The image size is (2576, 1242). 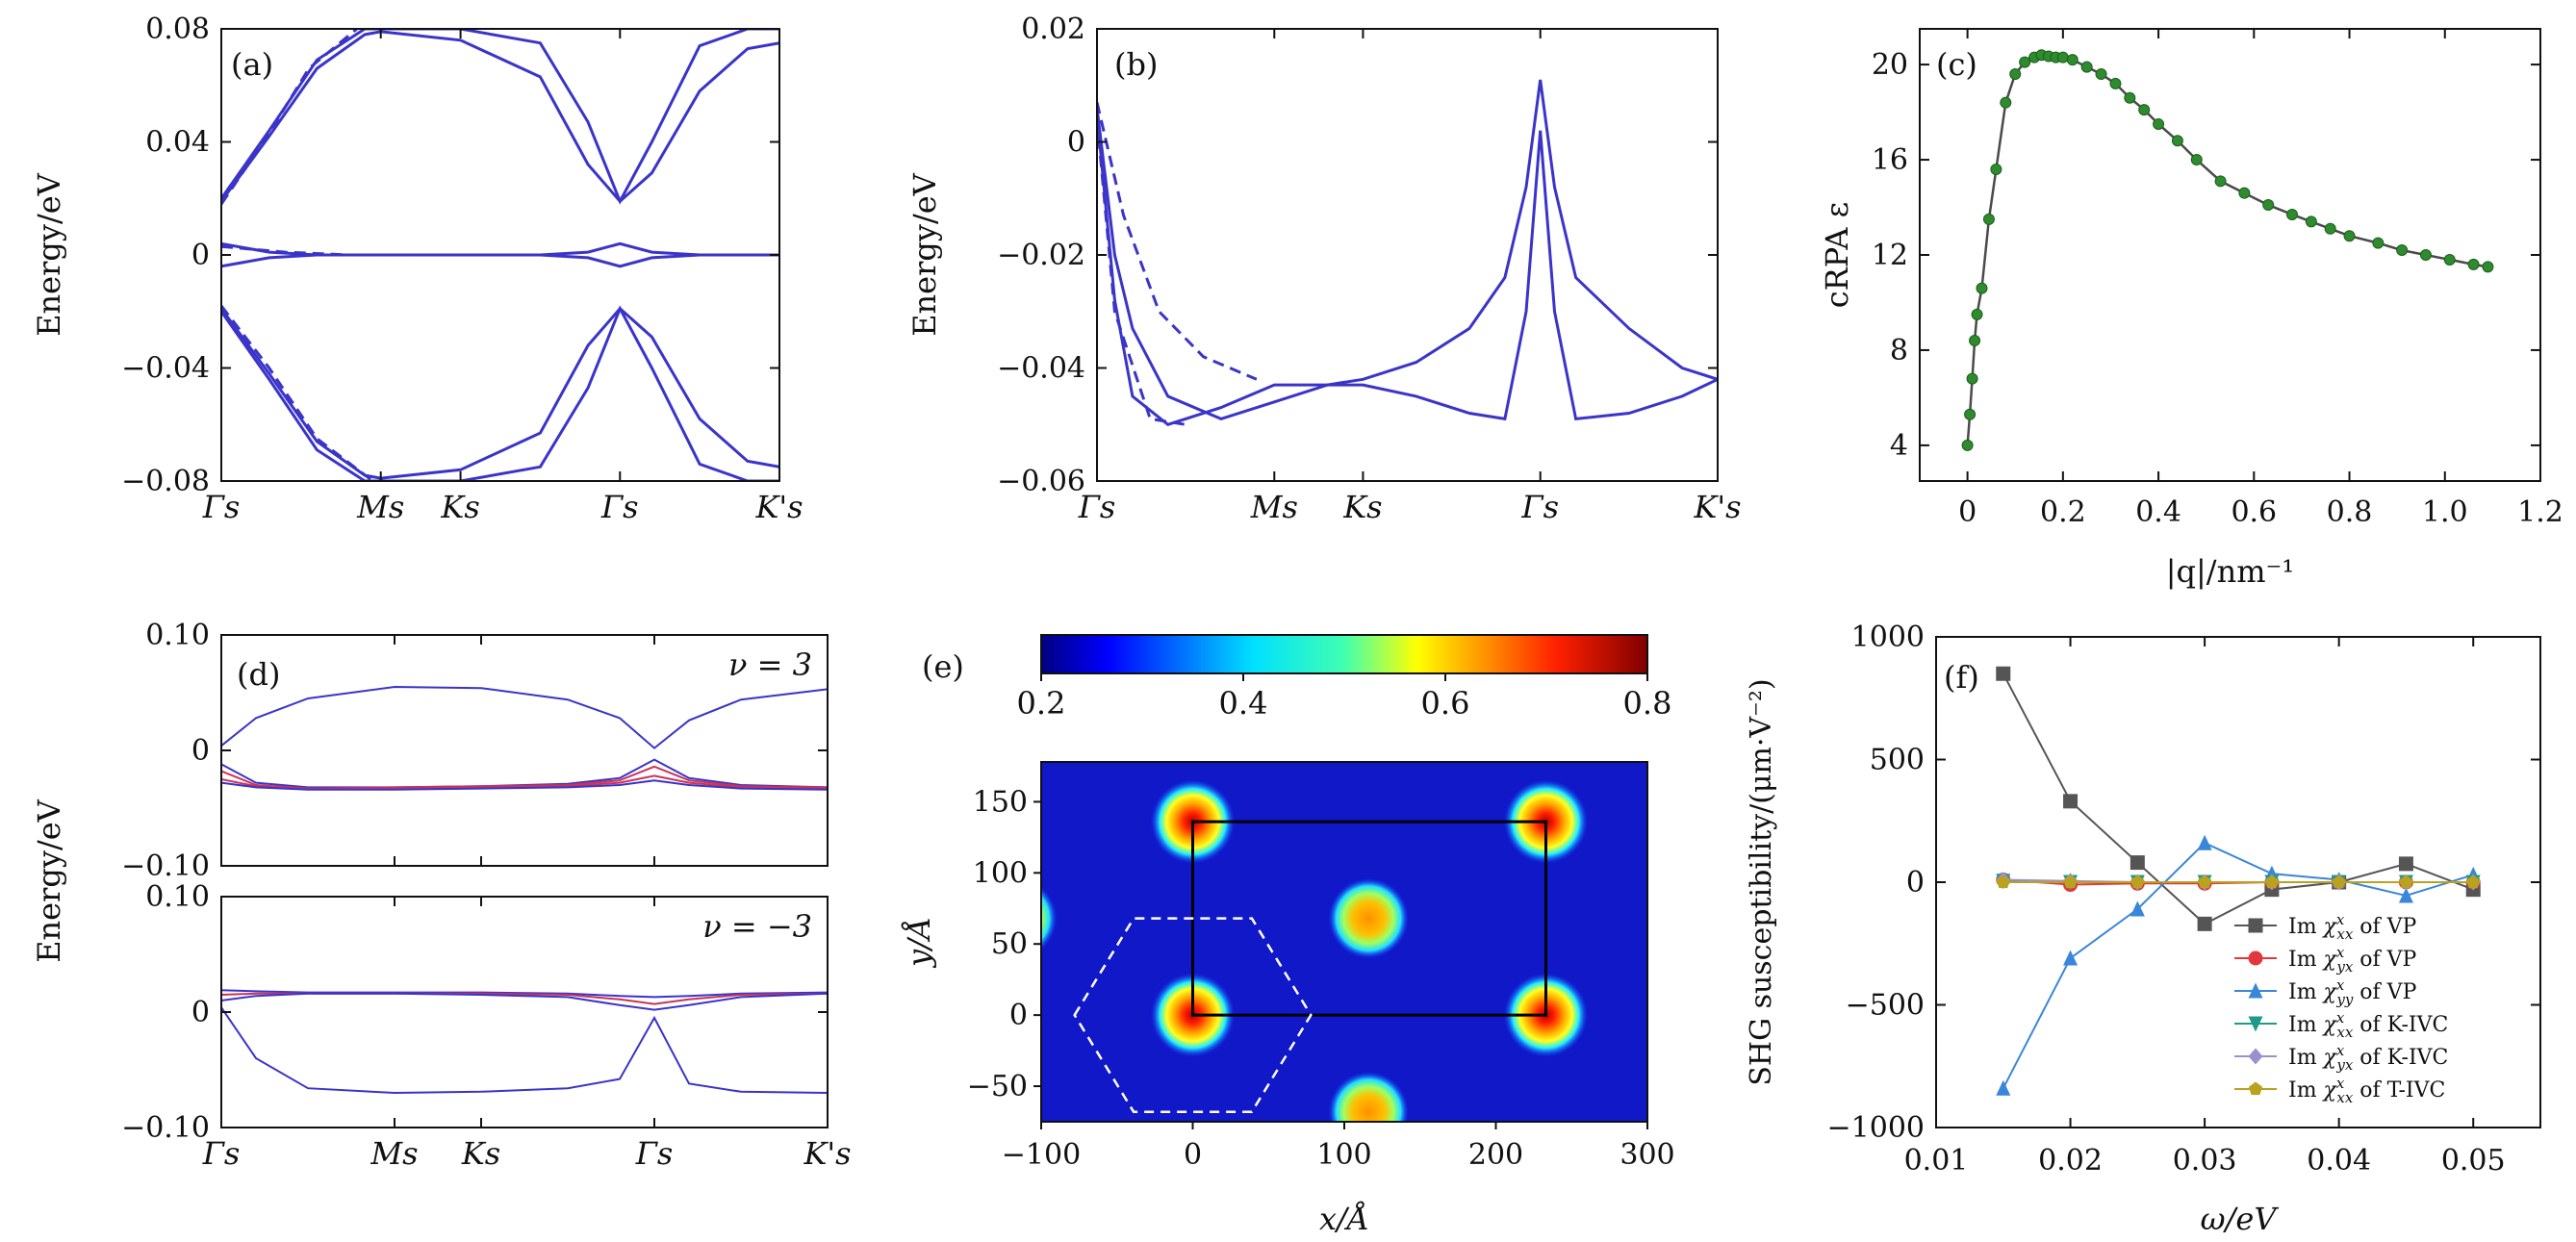 I want to click on y-axis-label: SHG susceptibility/(μm·V⁻²), so click(x=1761, y=881).